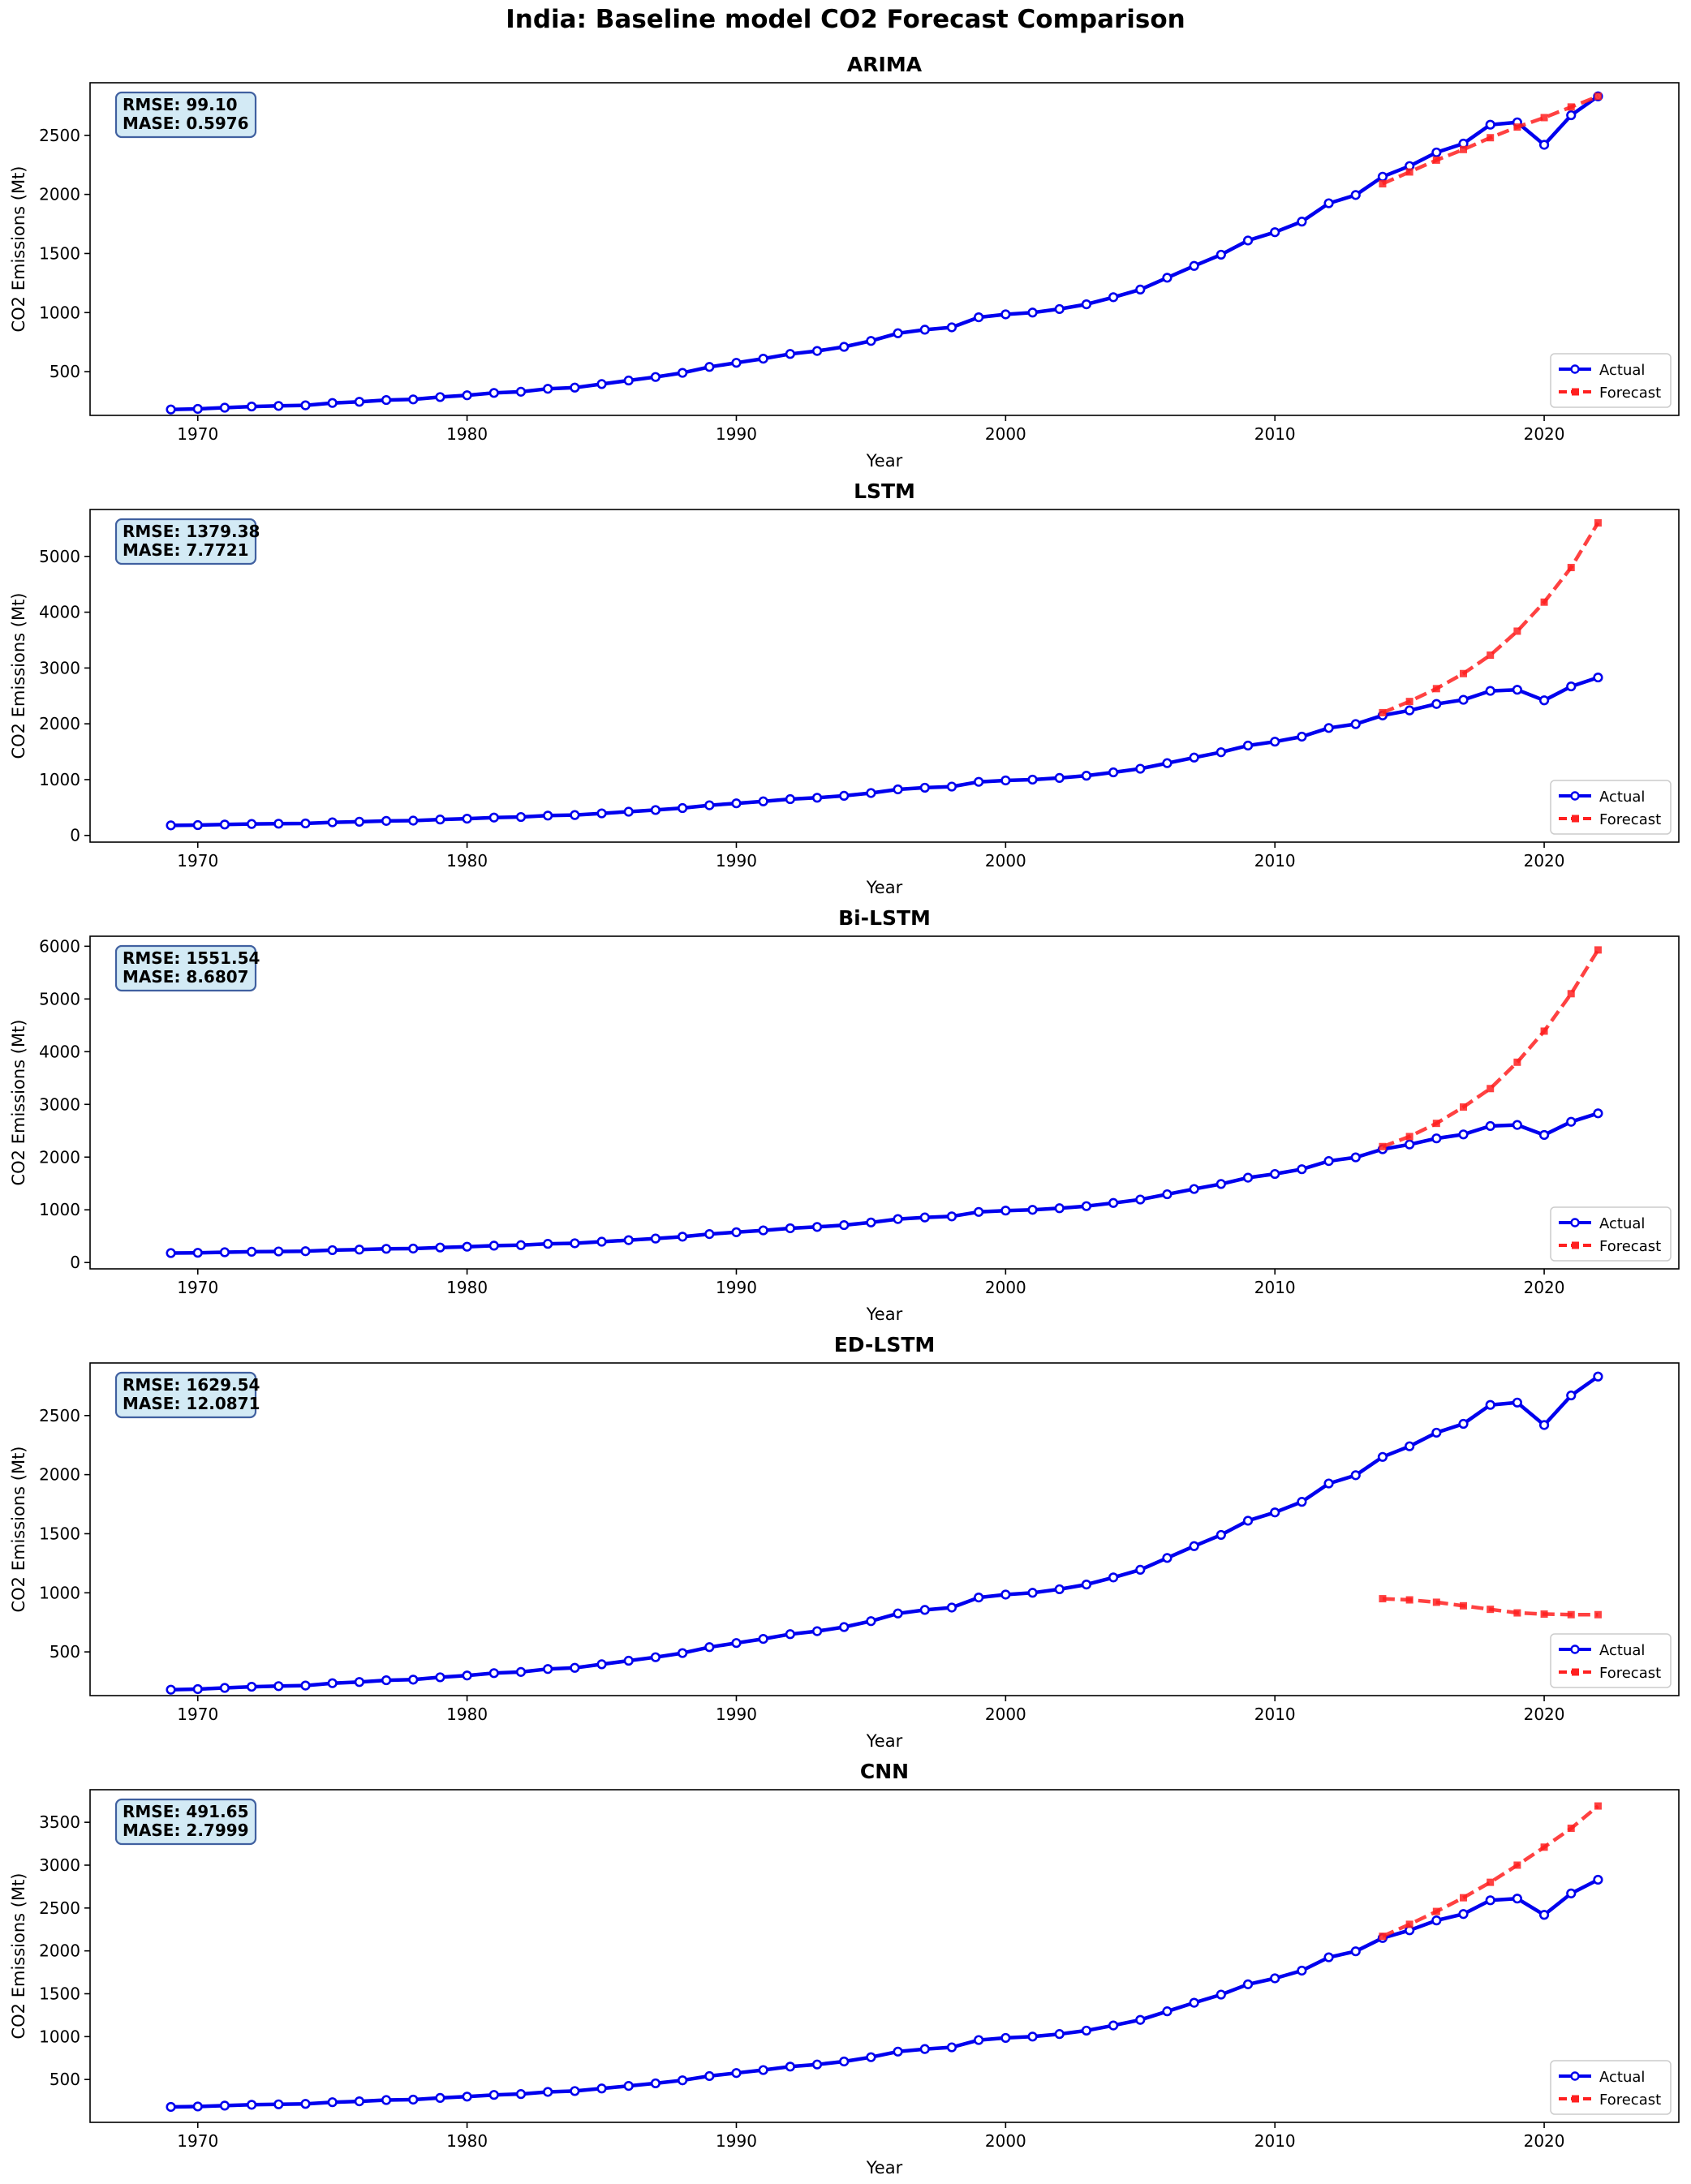 The width and height of the screenshot is (1691, 2184). Describe the element at coordinates (884, 1772) in the screenshot. I see `panel-title: CNN` at that location.